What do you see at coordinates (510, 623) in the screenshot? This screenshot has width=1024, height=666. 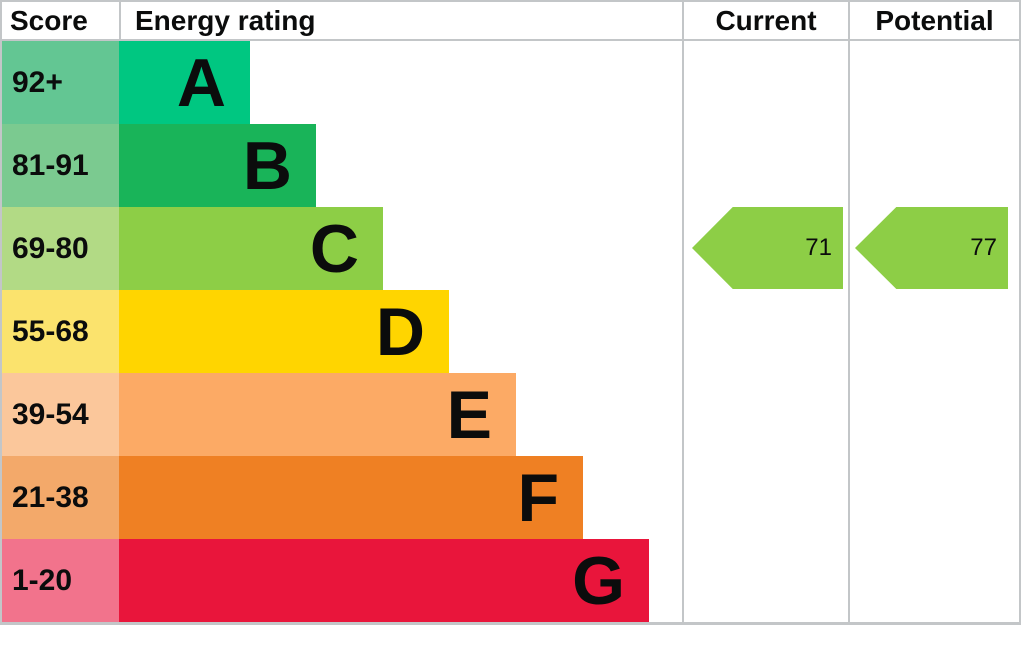 I see `chart-bottom-border` at bounding box center [510, 623].